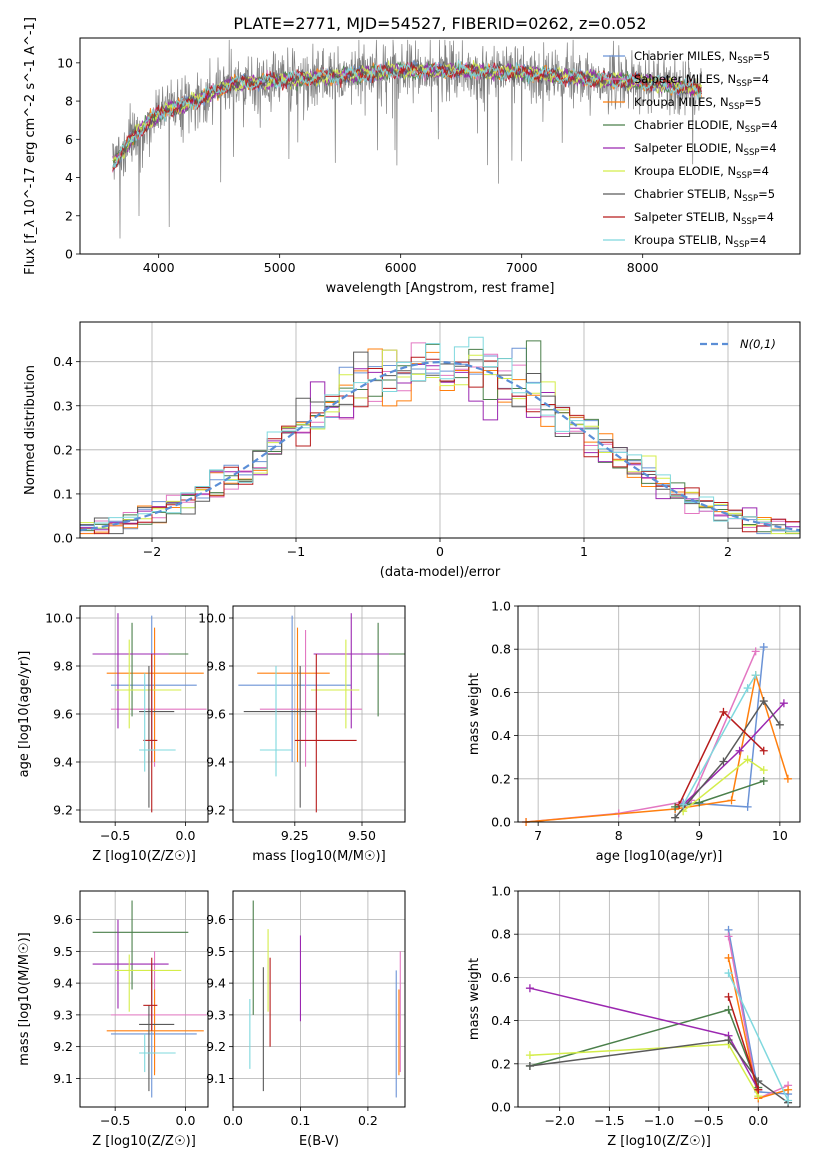 The image size is (819, 1170). What do you see at coordinates (743, 1043) in the screenshot?
I see `weight-line-salpeter-stelib` at bounding box center [743, 1043].